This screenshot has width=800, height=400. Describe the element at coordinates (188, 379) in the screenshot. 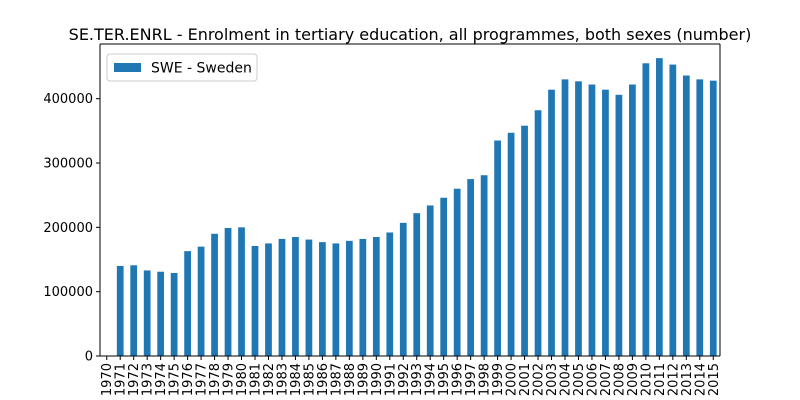

I see `x-tick-label: 1976` at that location.